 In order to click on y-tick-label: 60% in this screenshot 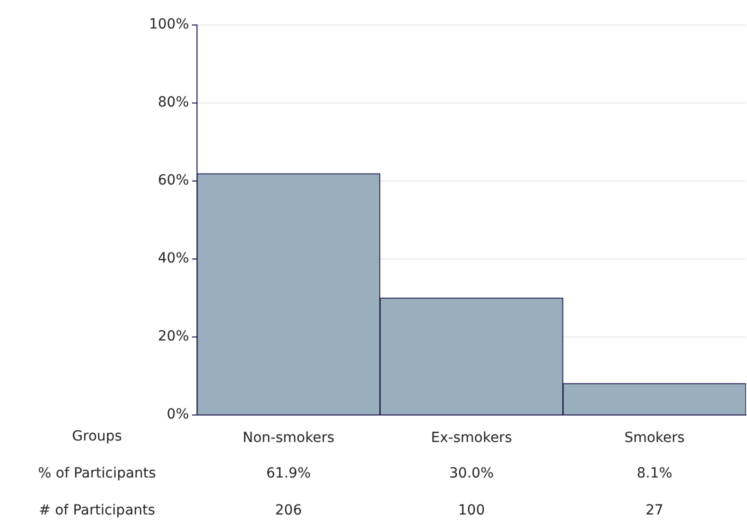, I will do `click(173, 180)`.